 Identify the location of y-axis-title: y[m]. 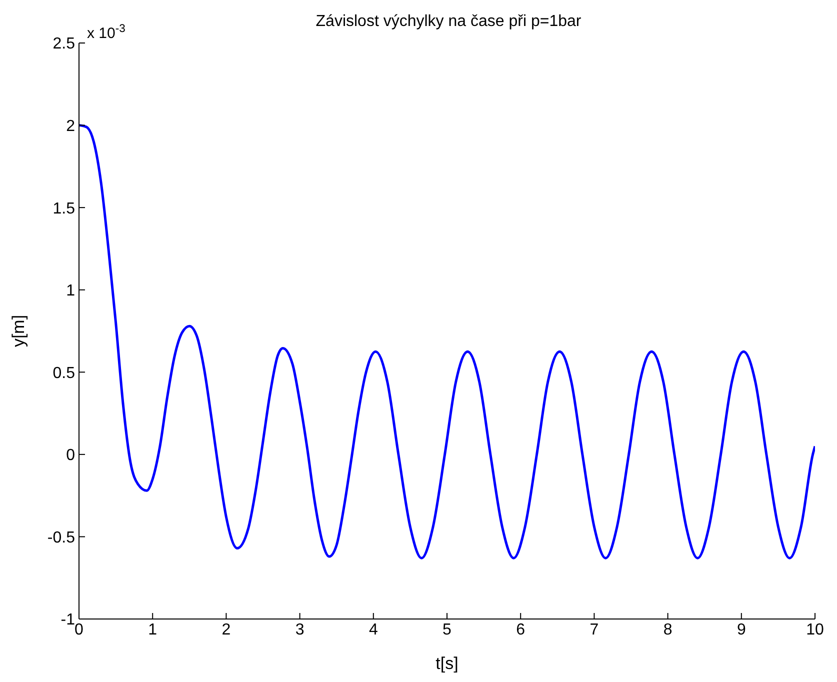
(18, 331).